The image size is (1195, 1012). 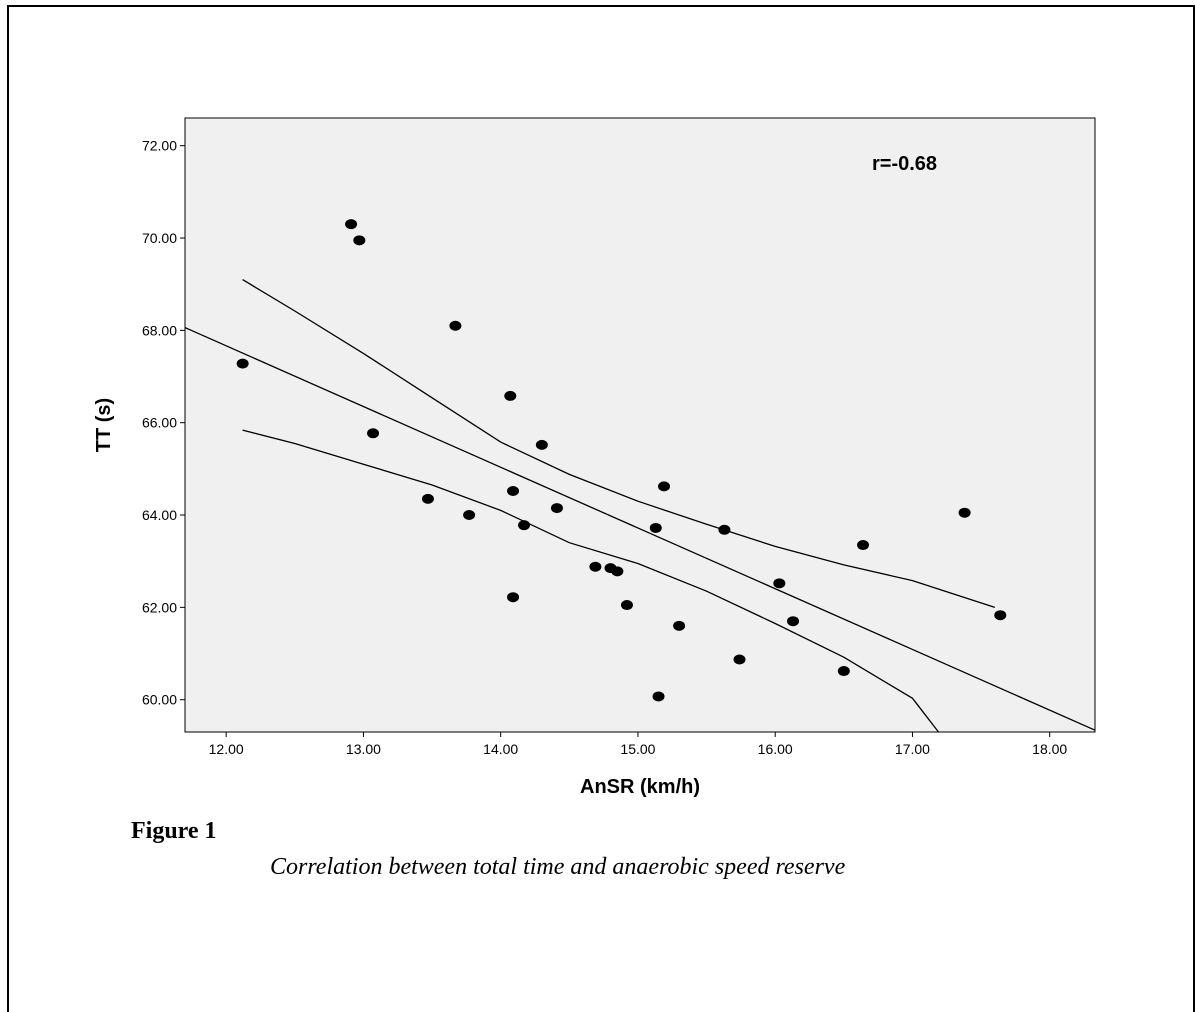 What do you see at coordinates (159, 607) in the screenshot?
I see `y-tick-label: 62.00` at bounding box center [159, 607].